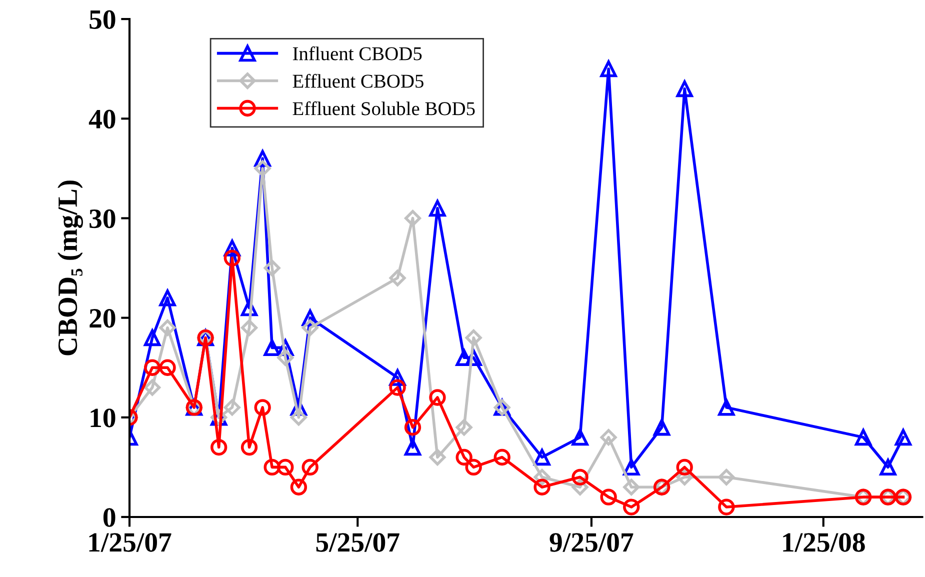 The width and height of the screenshot is (925, 577). Describe the element at coordinates (130, 542) in the screenshot. I see `x-tick-label: 1/25/07` at that location.